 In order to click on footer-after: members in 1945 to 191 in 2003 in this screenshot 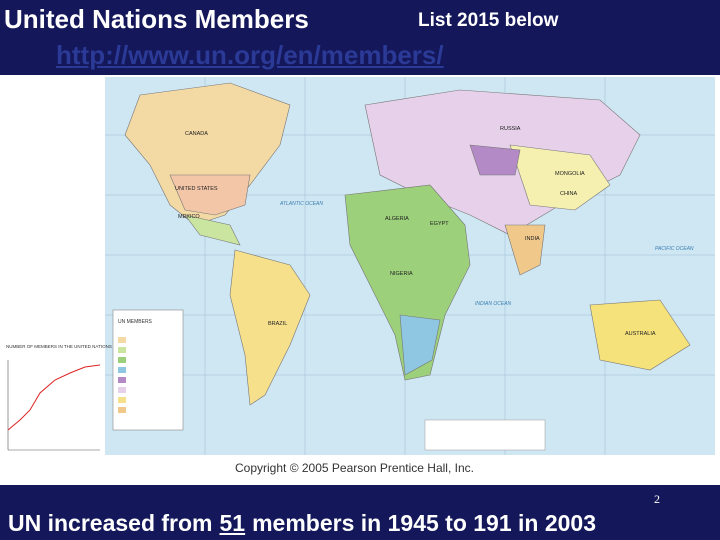, I will do `click(424, 523)`.